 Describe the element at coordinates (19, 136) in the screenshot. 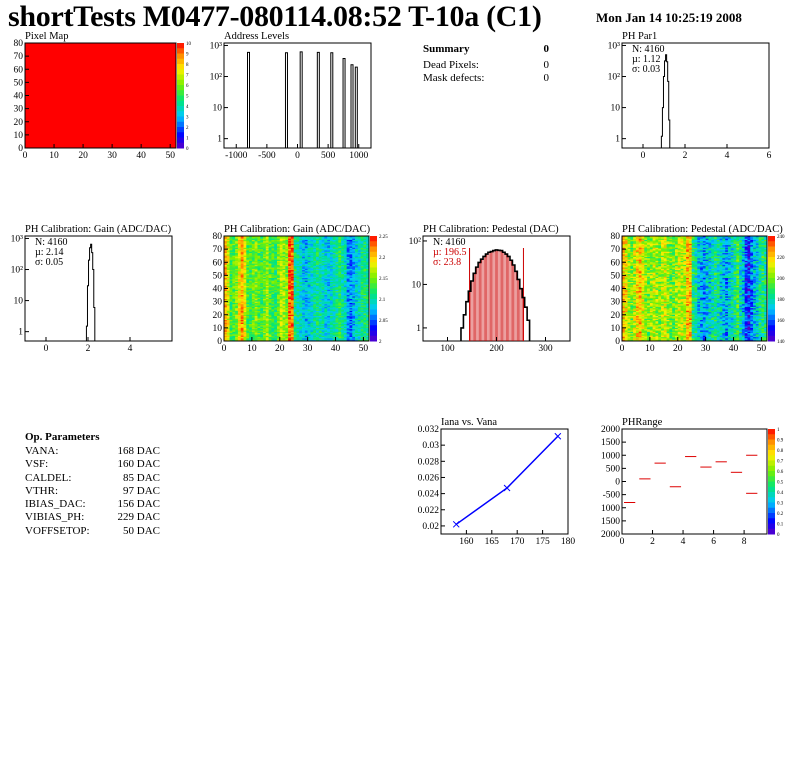

I see `y-tick-label: 10` at that location.